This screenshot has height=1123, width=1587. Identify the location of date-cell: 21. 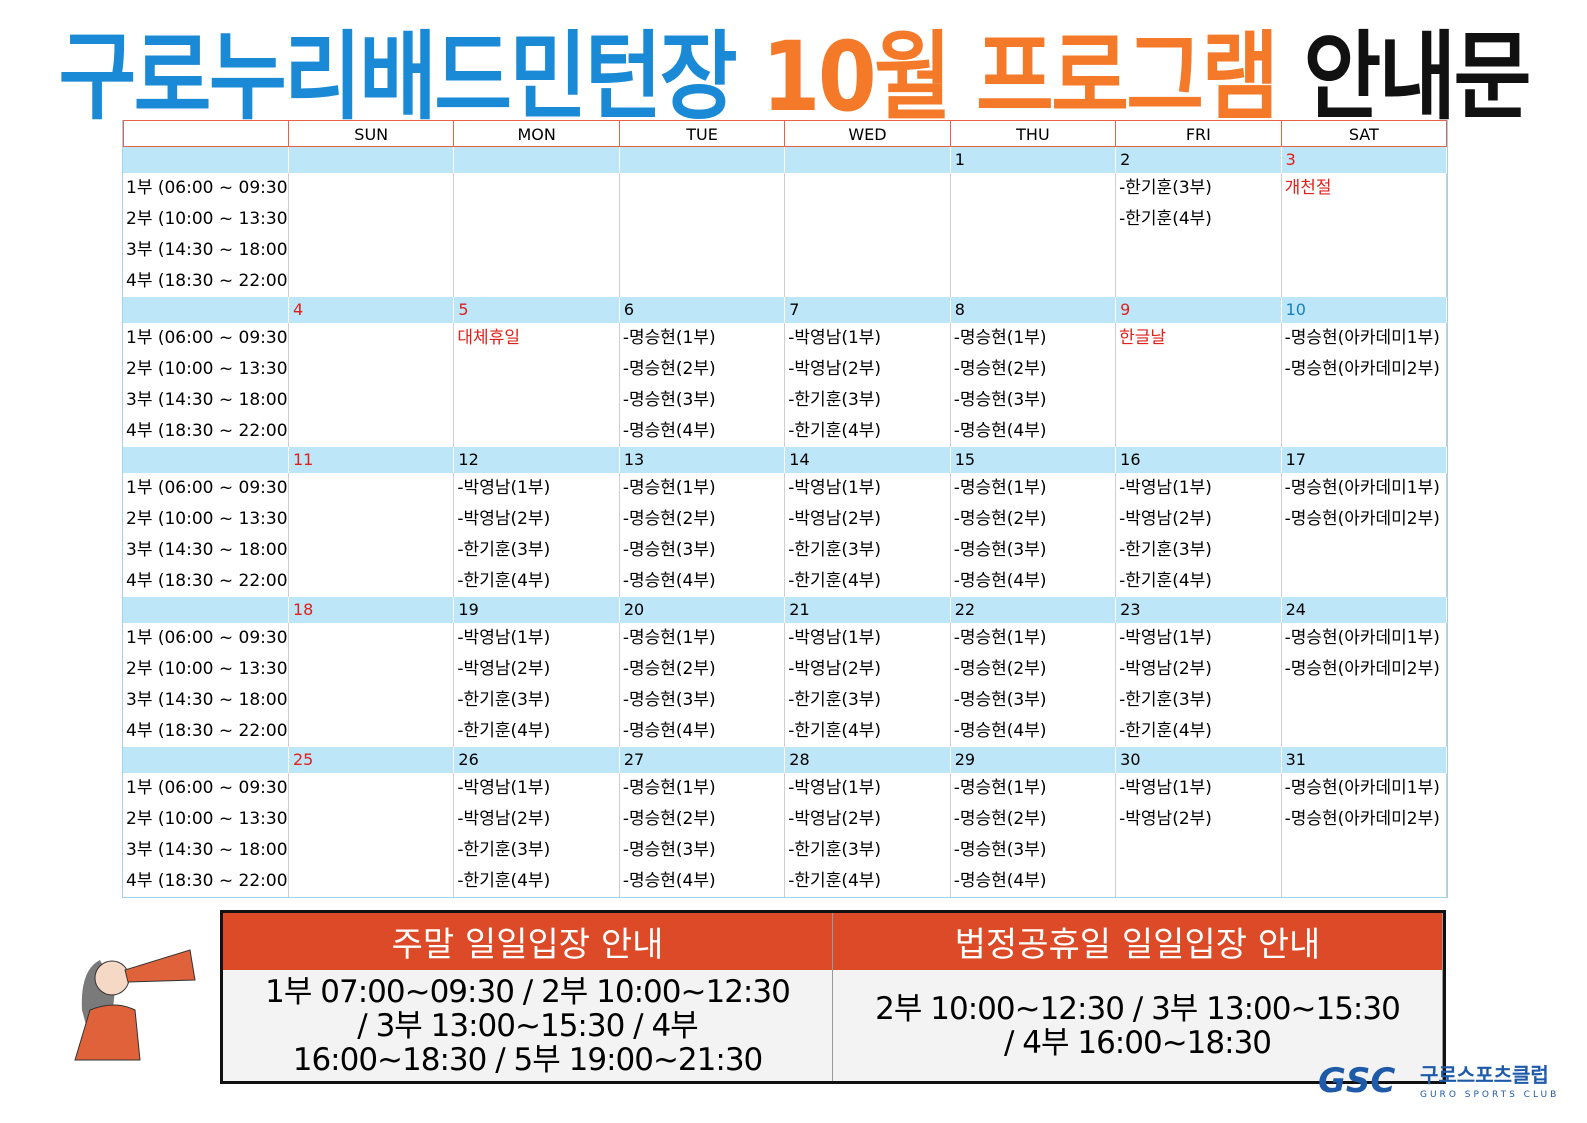
(868, 610).